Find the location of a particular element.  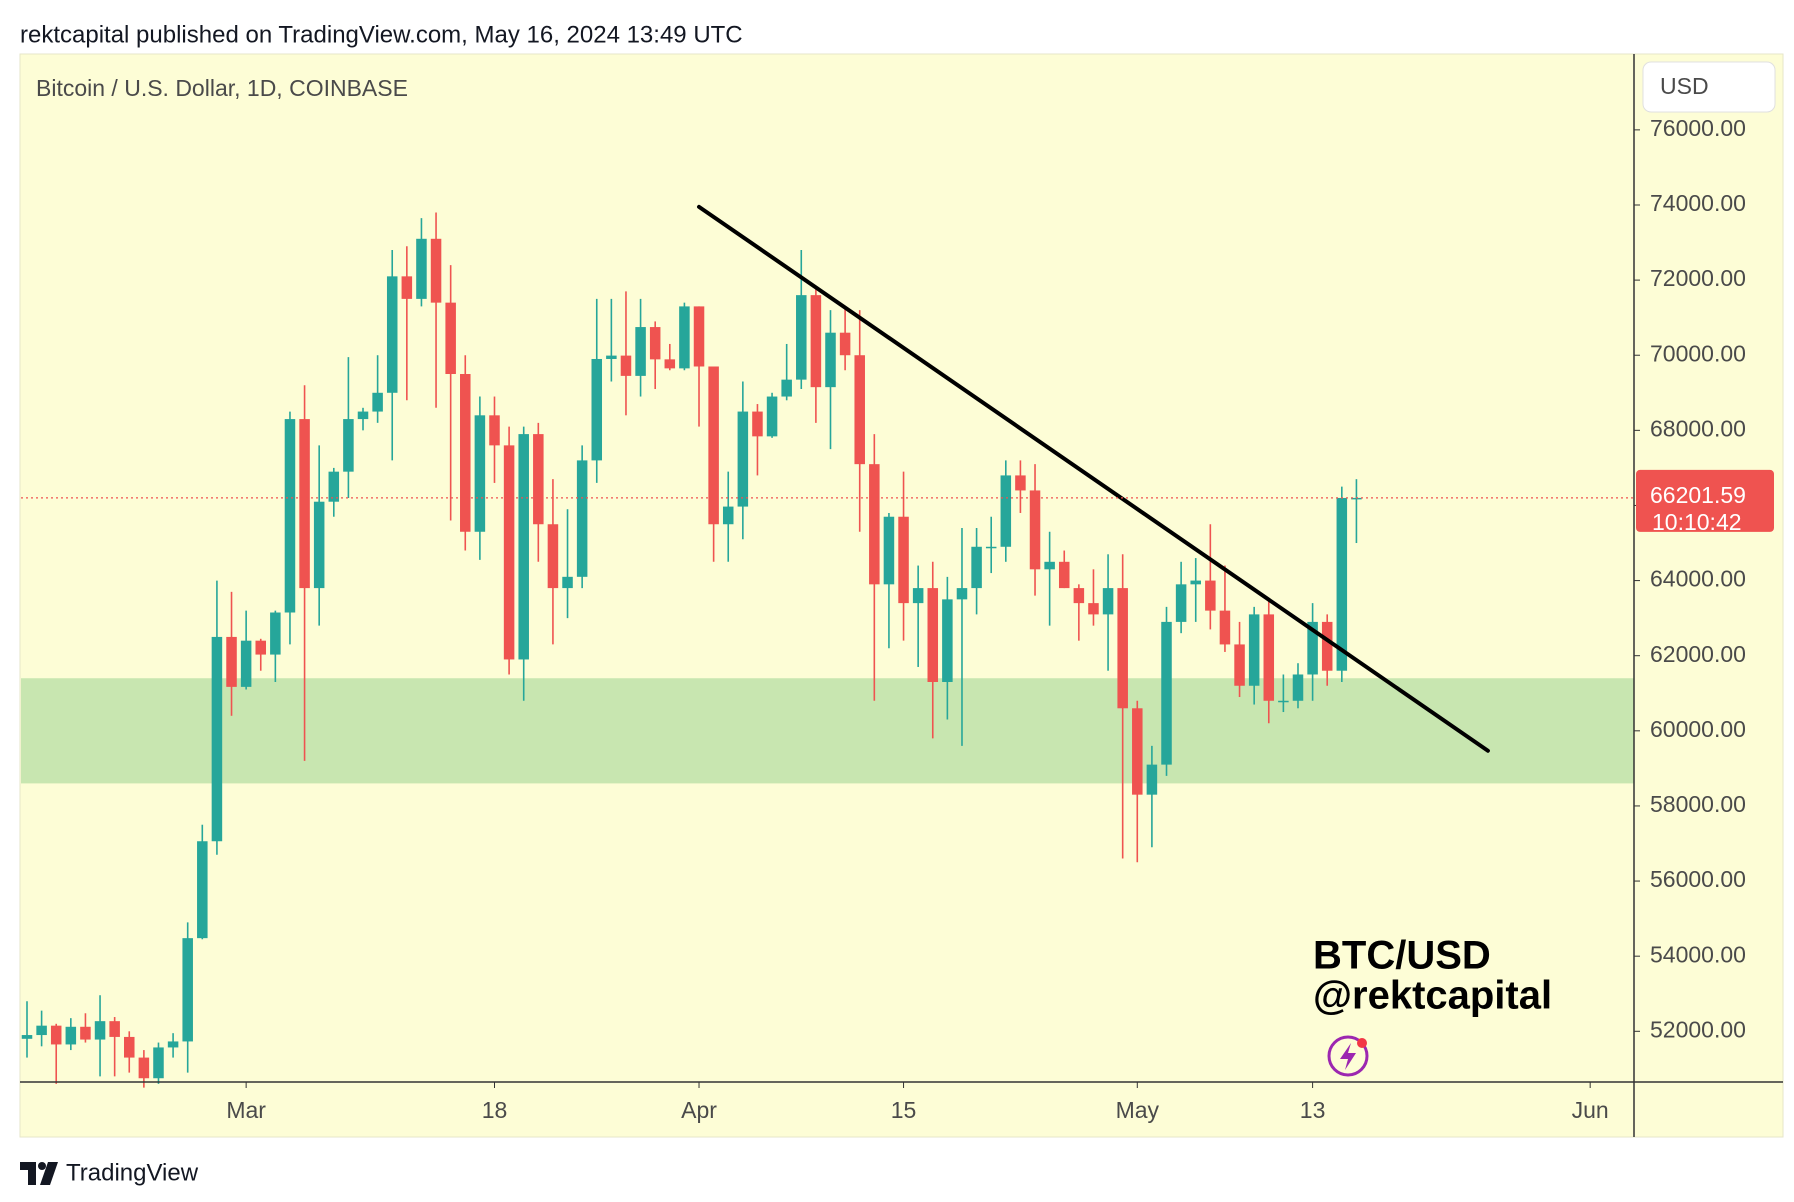

x-tick-label: 13 is located at coordinates (1313, 1110).